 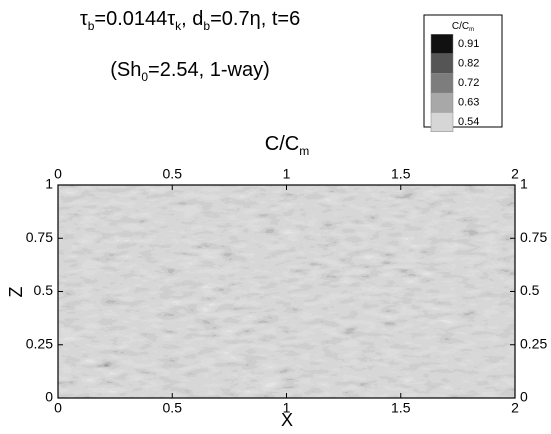 What do you see at coordinates (39, 343) in the screenshot?
I see `y-tick-label: 0.25` at bounding box center [39, 343].